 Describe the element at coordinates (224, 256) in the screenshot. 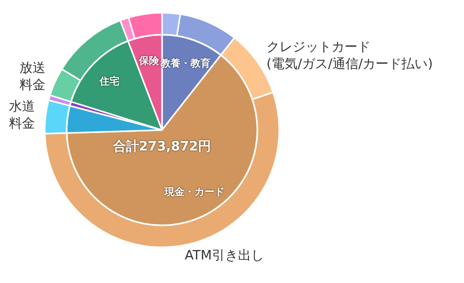

I see `slice-label: ATM引き出し` at that location.